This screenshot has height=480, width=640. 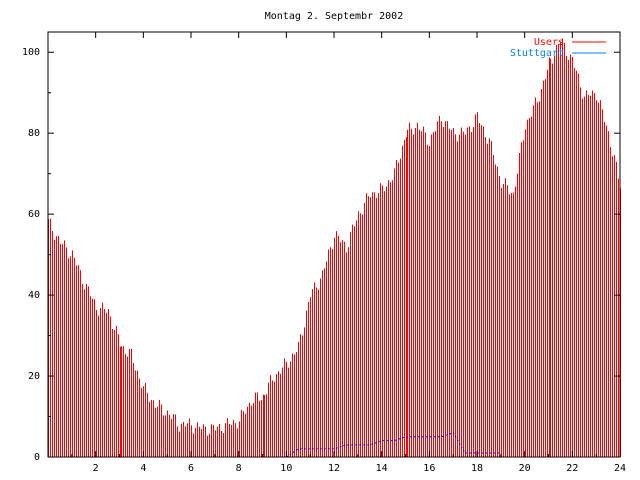 I want to click on x-tick-label: 14, so click(x=382, y=468).